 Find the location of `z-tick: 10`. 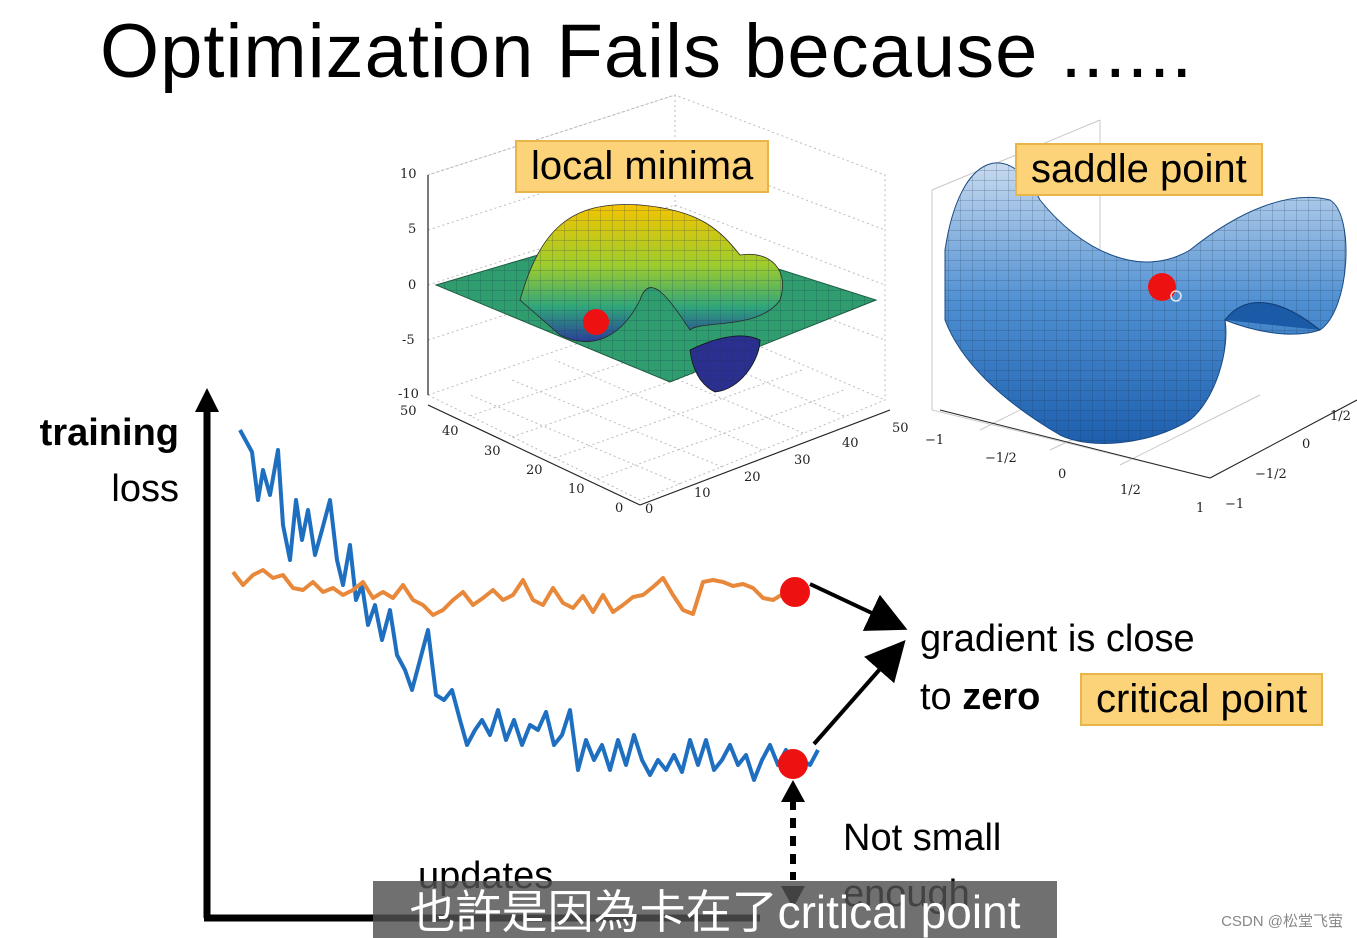

z-tick: 10 is located at coordinates (408, 174).